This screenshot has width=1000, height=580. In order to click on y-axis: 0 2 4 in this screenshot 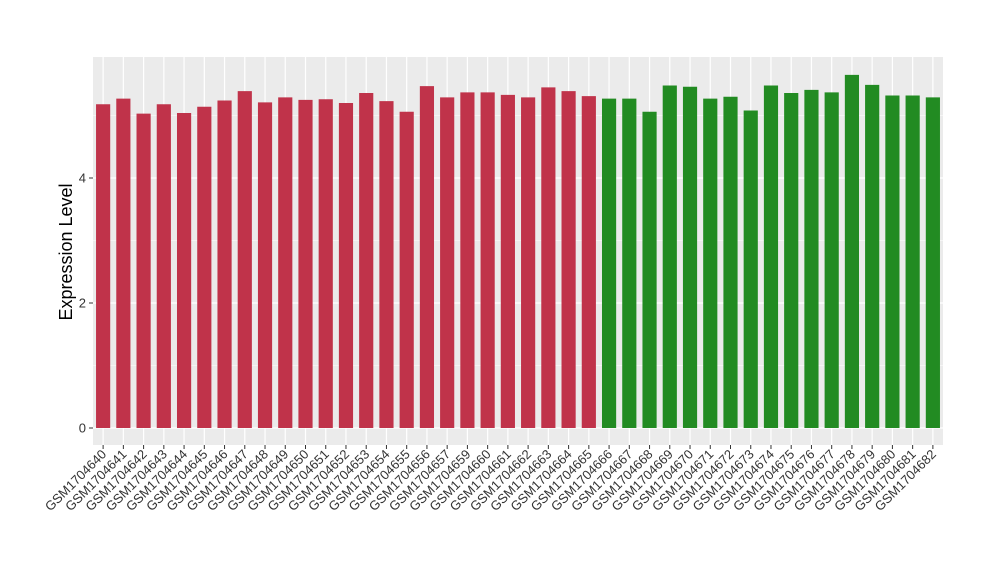, I will do `click(86, 303)`.